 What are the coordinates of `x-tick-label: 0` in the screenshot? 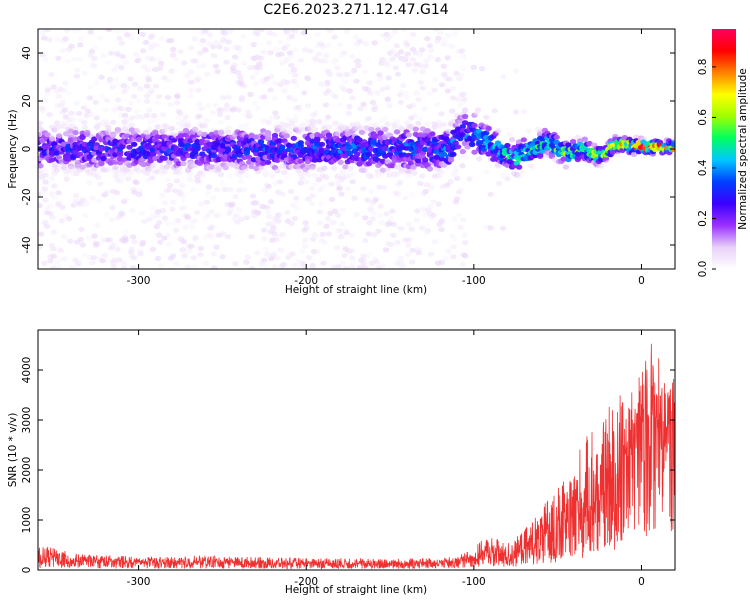 It's located at (641, 582).